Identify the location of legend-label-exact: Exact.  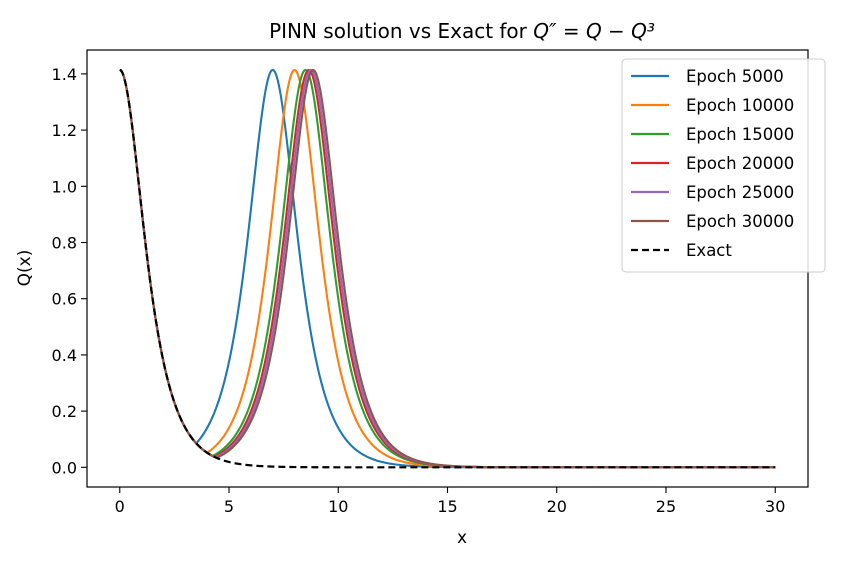
(709, 250).